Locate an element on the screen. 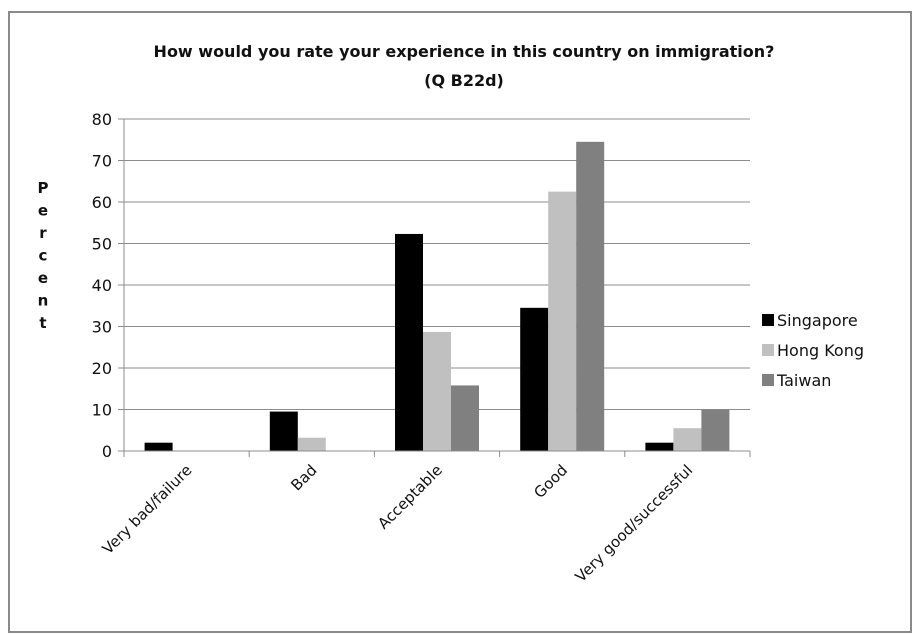  x-tick-label: Good is located at coordinates (550, 481).